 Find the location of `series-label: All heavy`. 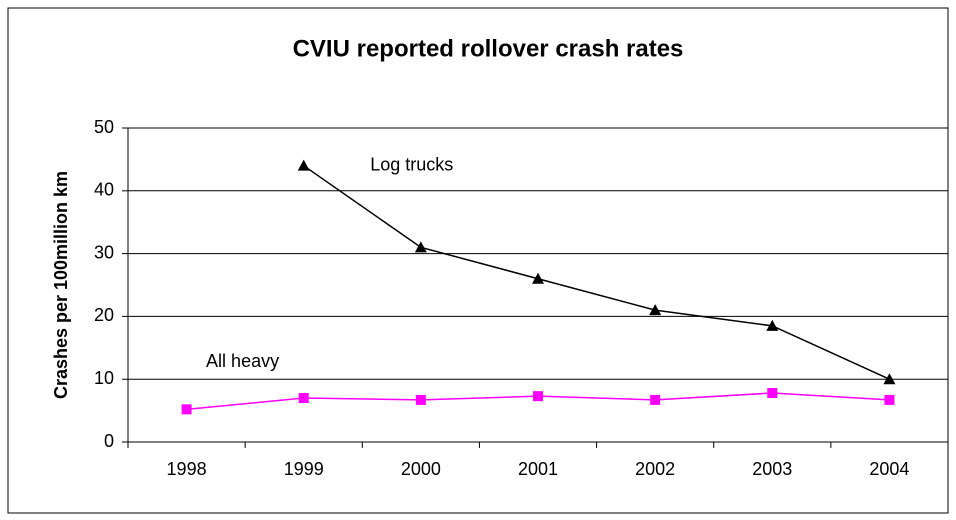

series-label: All heavy is located at coordinates (242, 361).